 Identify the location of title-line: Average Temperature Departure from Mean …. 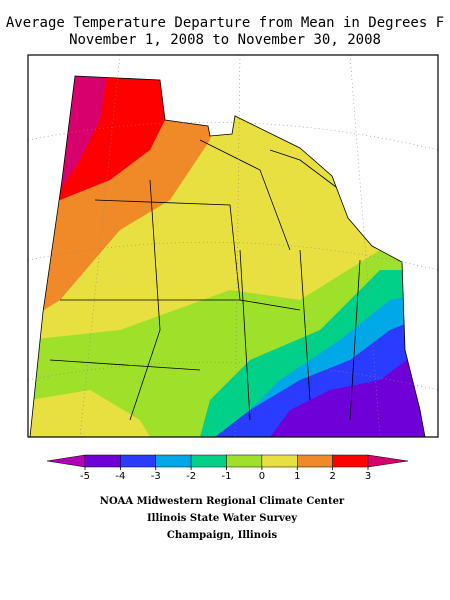
(225, 23).